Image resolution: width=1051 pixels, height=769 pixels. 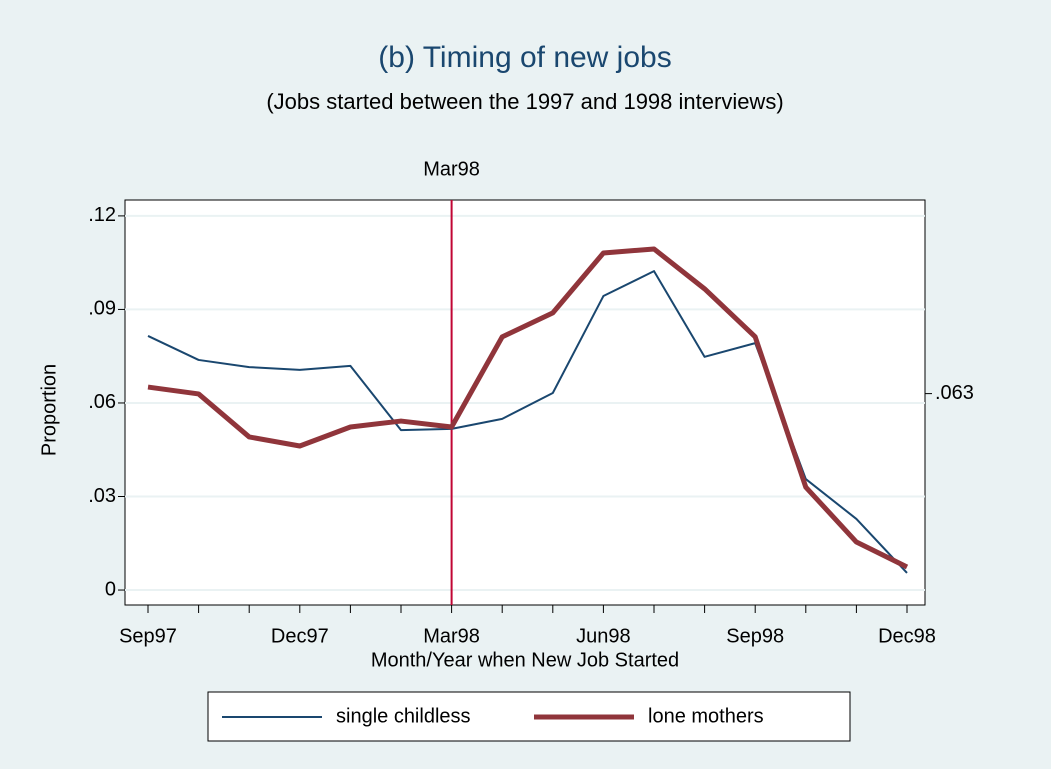 What do you see at coordinates (102, 215) in the screenshot?
I see `y-tick-label: .12` at bounding box center [102, 215].